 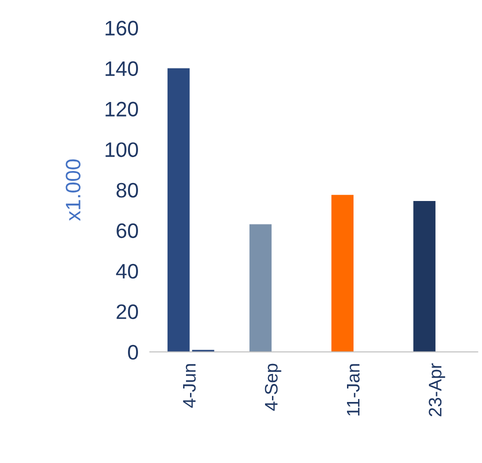 What do you see at coordinates (127, 230) in the screenshot?
I see `y-tick-label: 60` at bounding box center [127, 230].